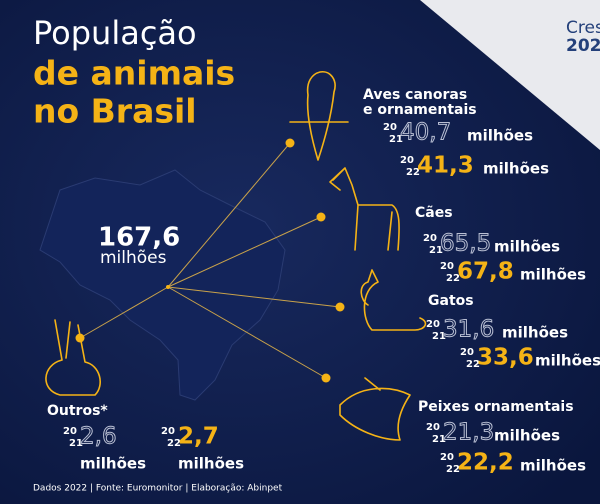 This screenshot has width=600, height=504. Describe the element at coordinates (485, 272) in the screenshot. I see `value: 67,8` at that location.